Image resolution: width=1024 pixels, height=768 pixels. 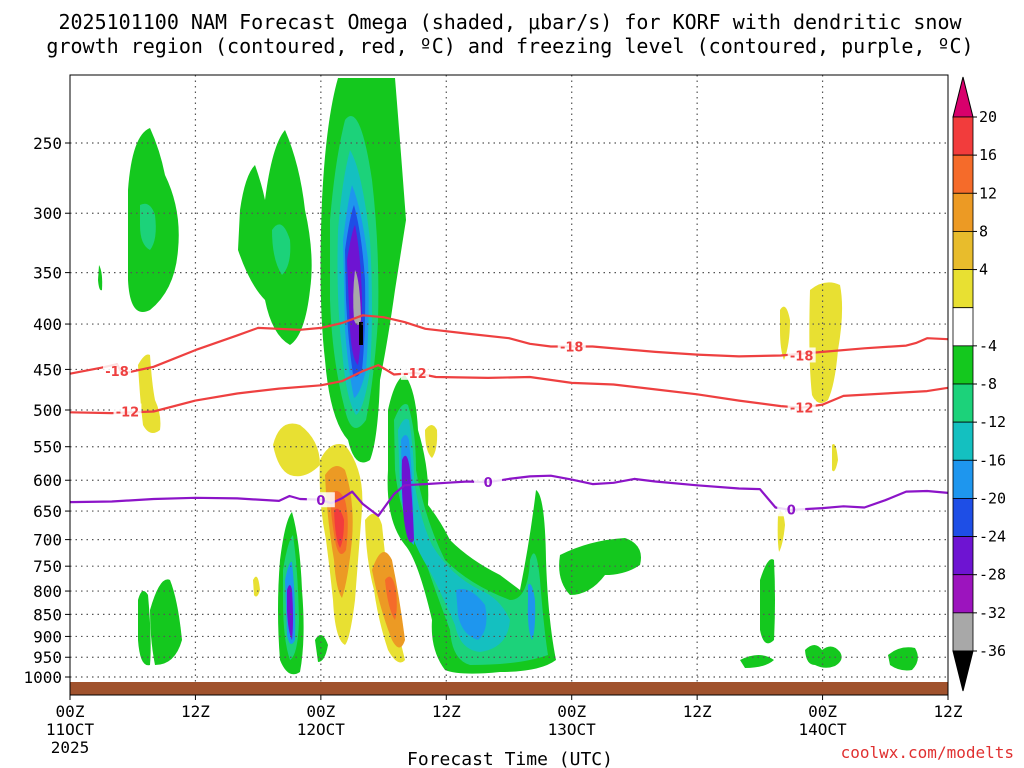 I want to click on y-tick-label: 650, so click(x=47, y=511).